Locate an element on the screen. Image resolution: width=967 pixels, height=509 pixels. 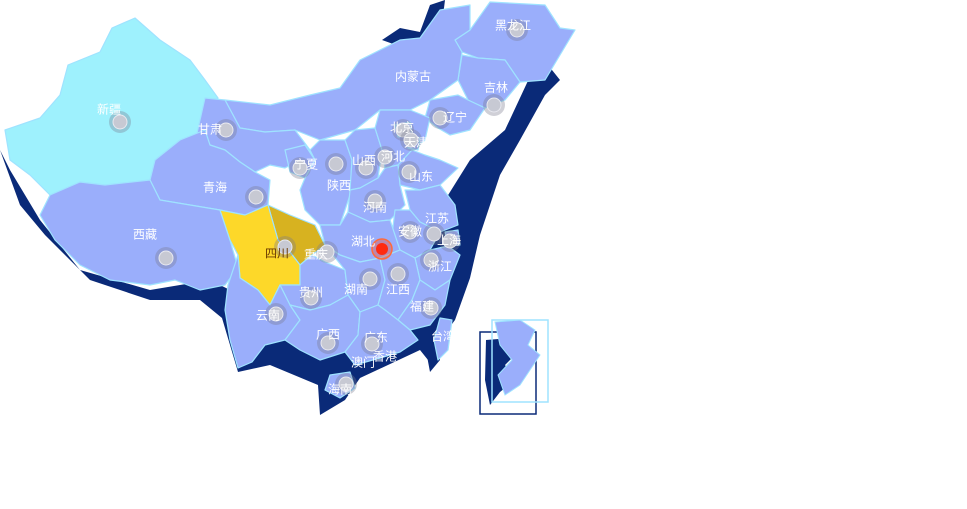
label-taiwan: 台湾 is located at coordinates (443, 336).